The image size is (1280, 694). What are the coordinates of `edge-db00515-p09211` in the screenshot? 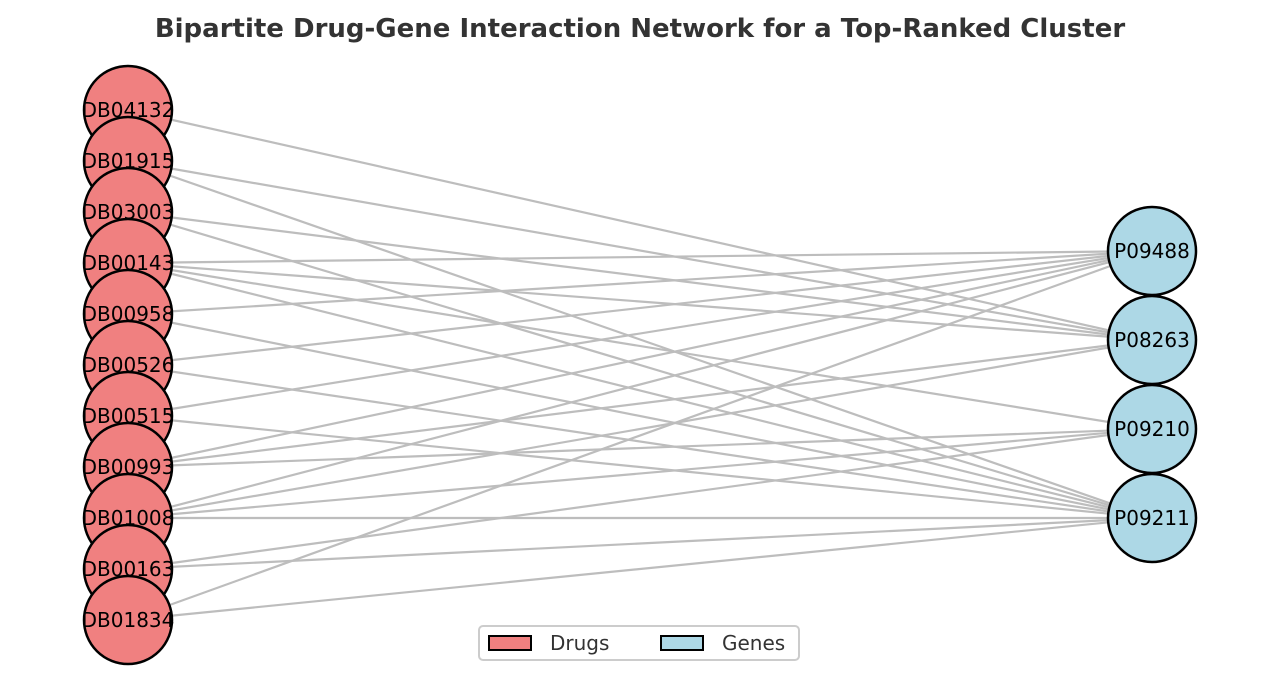 It's located at (640, 467).